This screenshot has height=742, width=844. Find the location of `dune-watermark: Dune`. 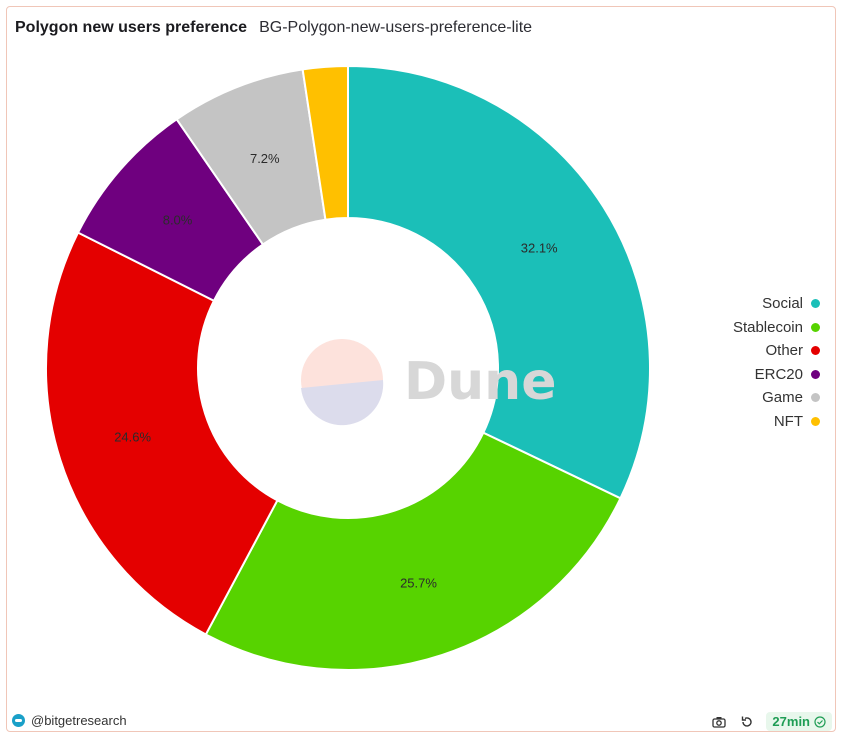

dune-watermark: Dune is located at coordinates (428, 382).